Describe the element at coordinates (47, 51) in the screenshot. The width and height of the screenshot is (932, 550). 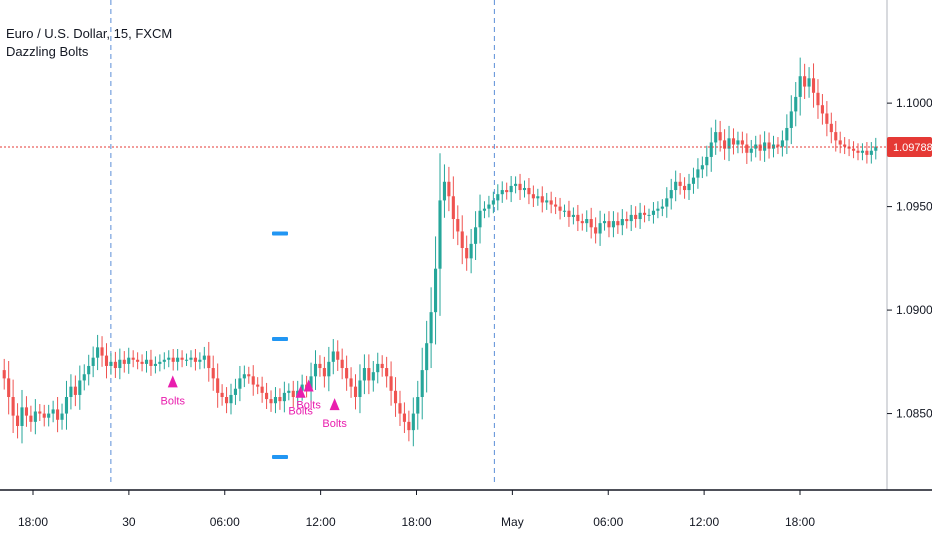
I see `indicator-name: Dazzling Bolts` at that location.